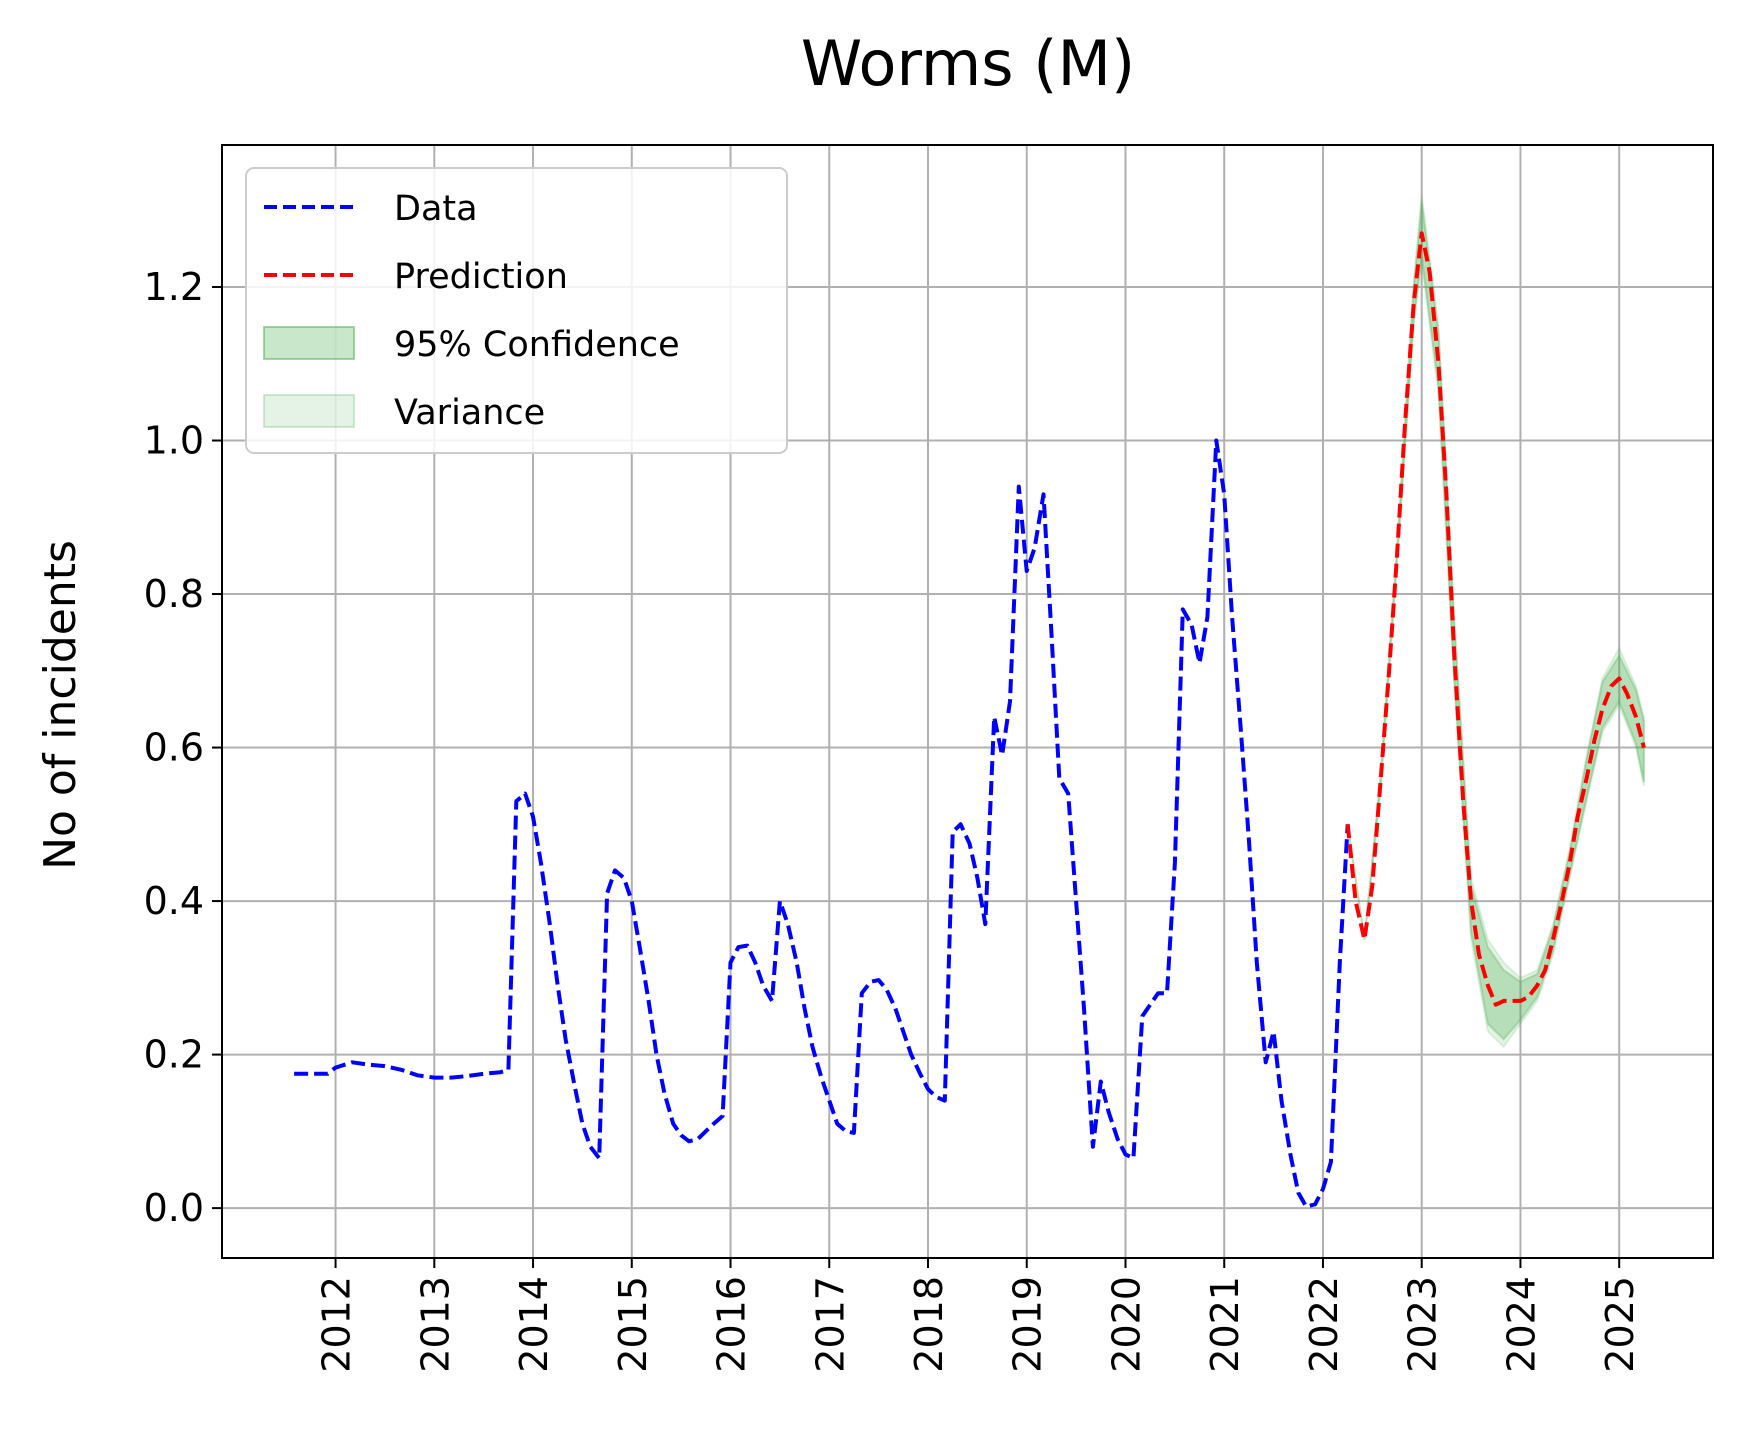 The height and width of the screenshot is (1451, 1740). I want to click on x-tick-label: 2015, so click(633, 1324).